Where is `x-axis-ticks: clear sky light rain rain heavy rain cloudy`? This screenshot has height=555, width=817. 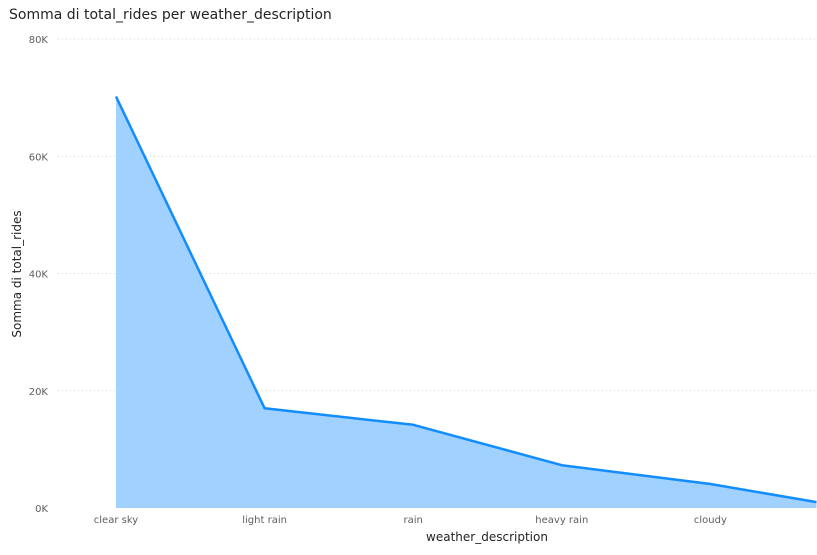
x-axis-ticks: clear sky light rain rain heavy rain cloudy is located at coordinates (410, 520).